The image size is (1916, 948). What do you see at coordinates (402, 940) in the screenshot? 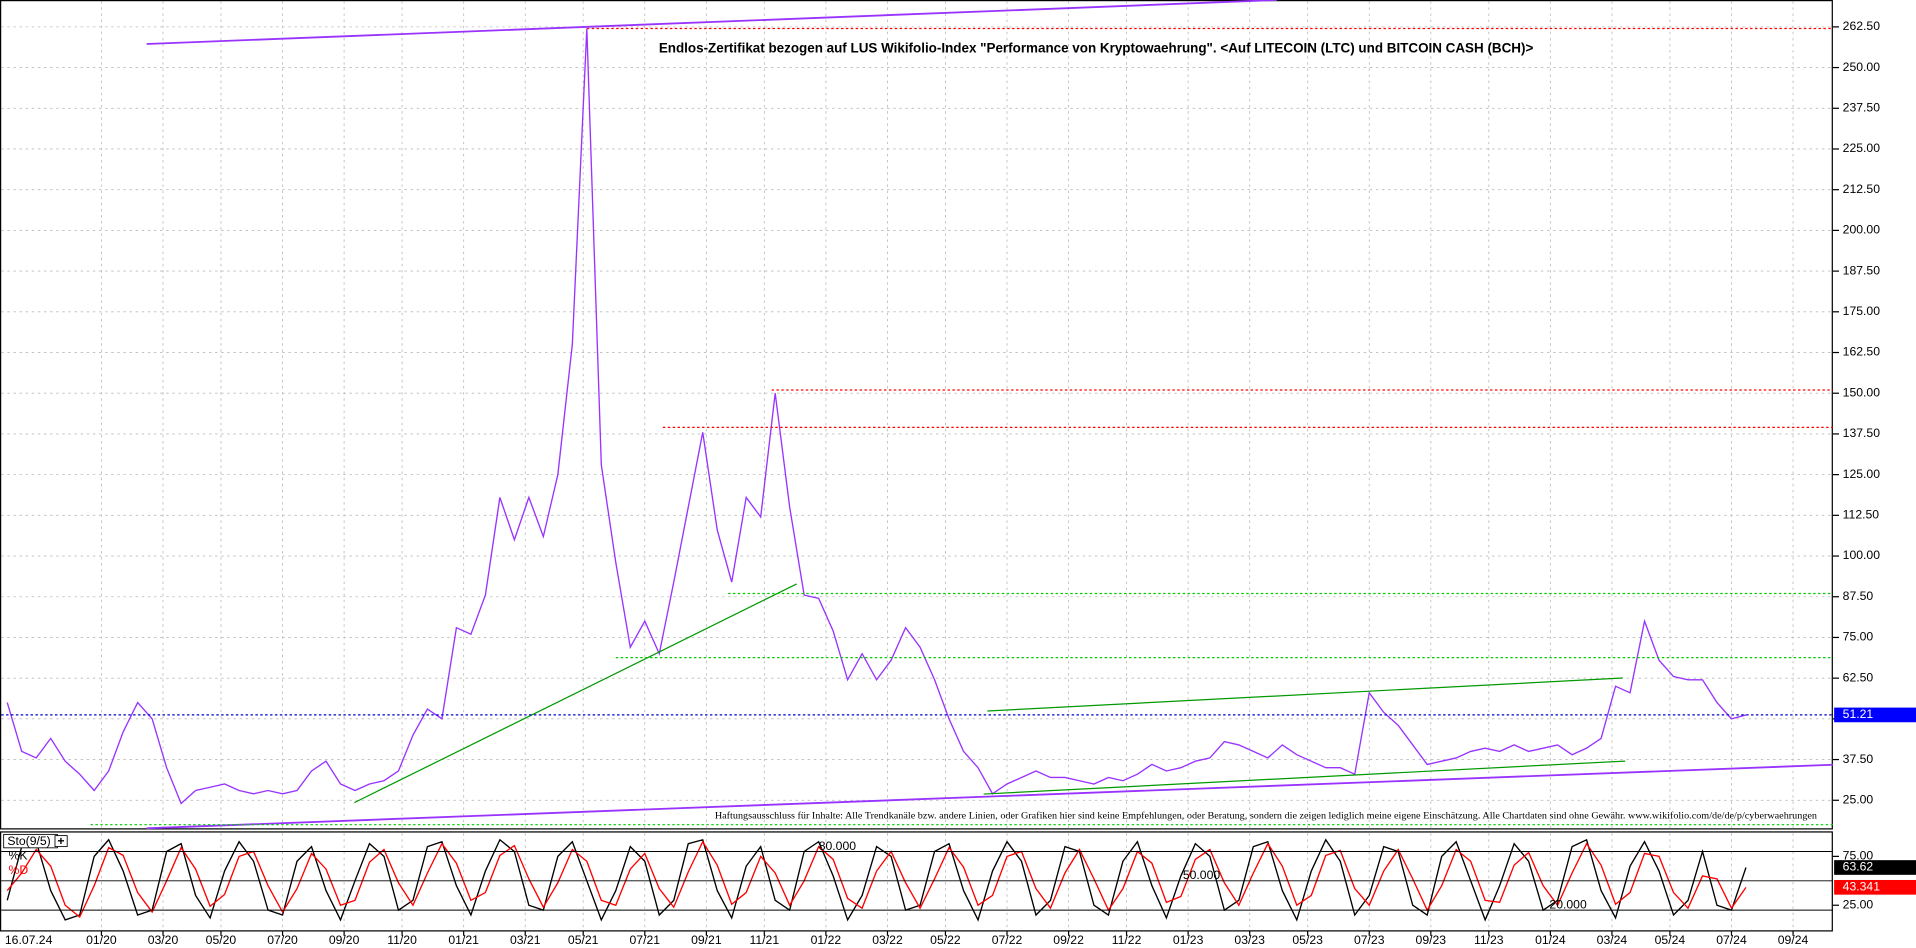
I see `x-tick-label: 11/20` at bounding box center [402, 940].